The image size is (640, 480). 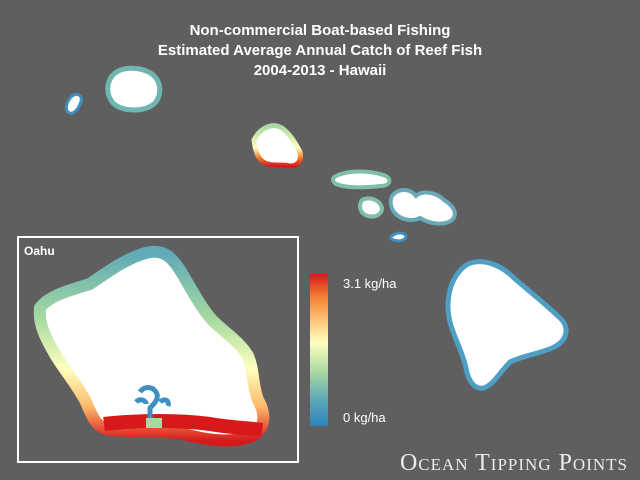 I want to click on kauai-island, so click(x=134, y=89).